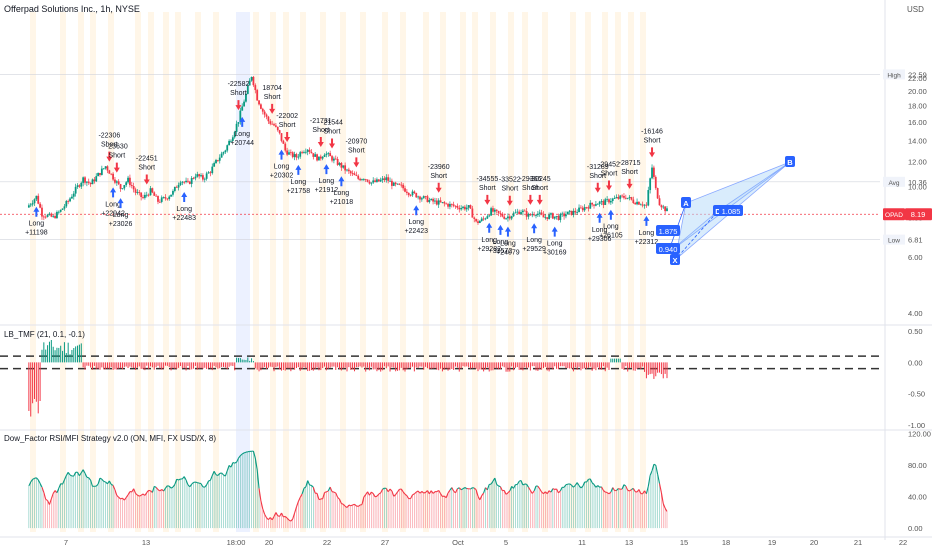 This screenshot has width=932, height=550. I want to click on tag-value-avg: 10.36, so click(917, 182).